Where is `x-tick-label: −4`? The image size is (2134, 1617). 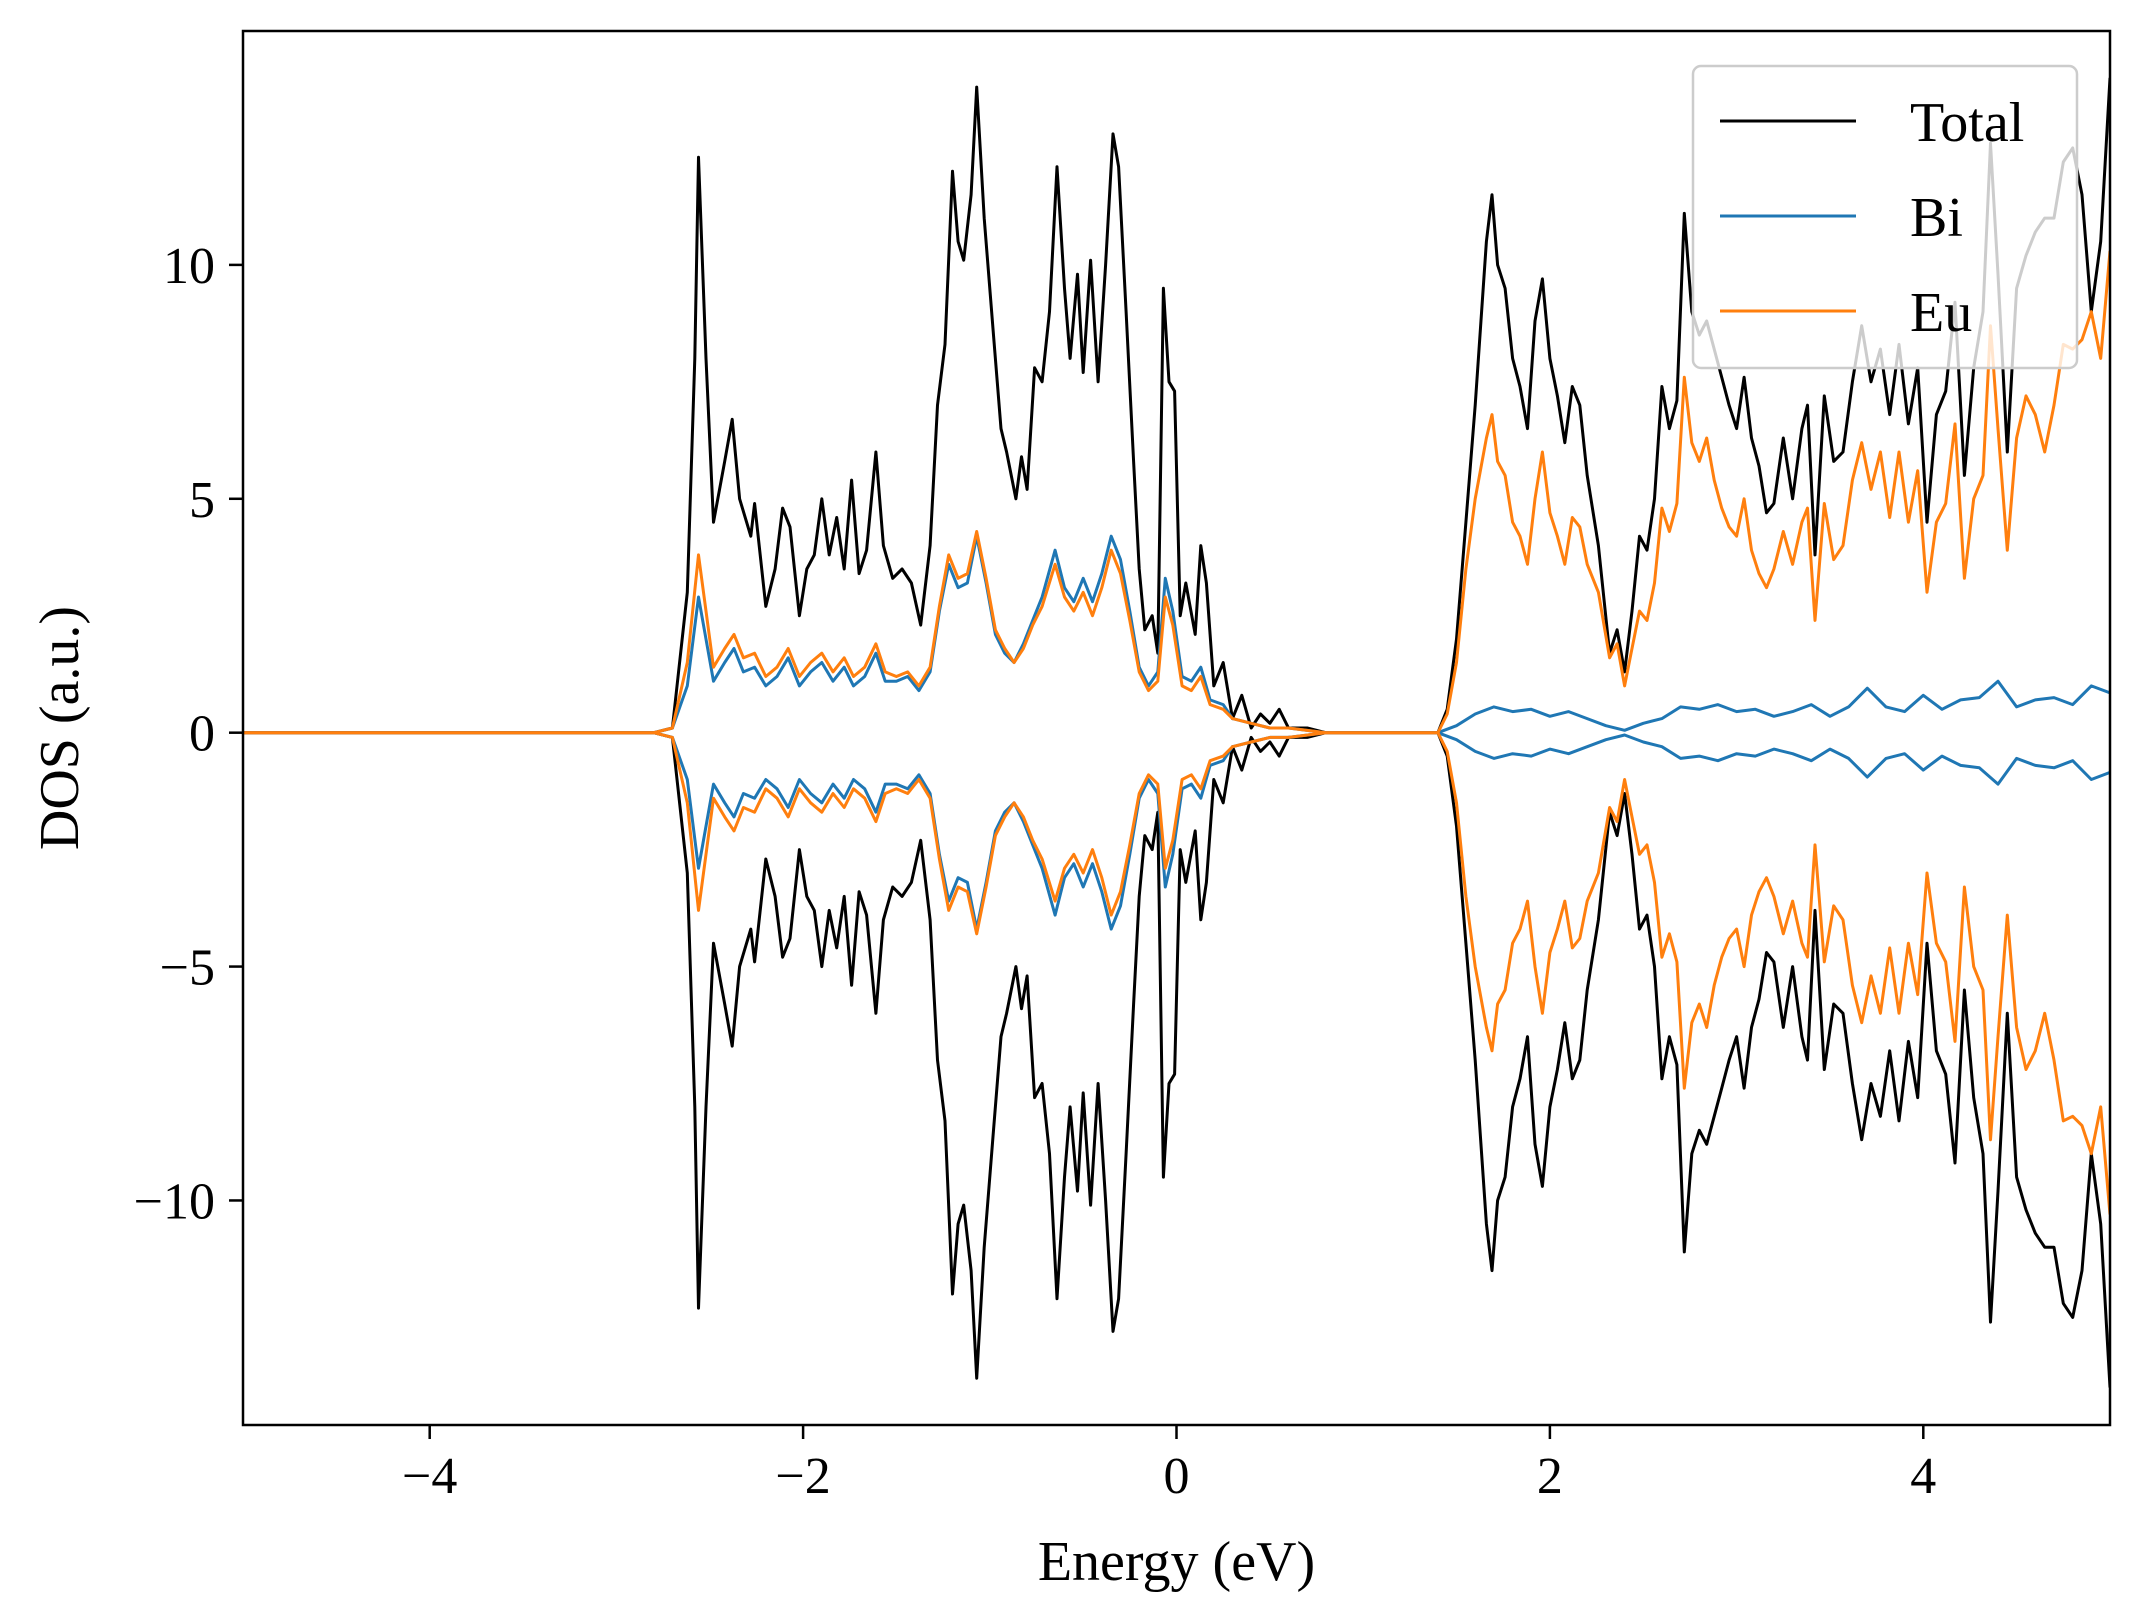
x-tick-label: −4 is located at coordinates (429, 1476).